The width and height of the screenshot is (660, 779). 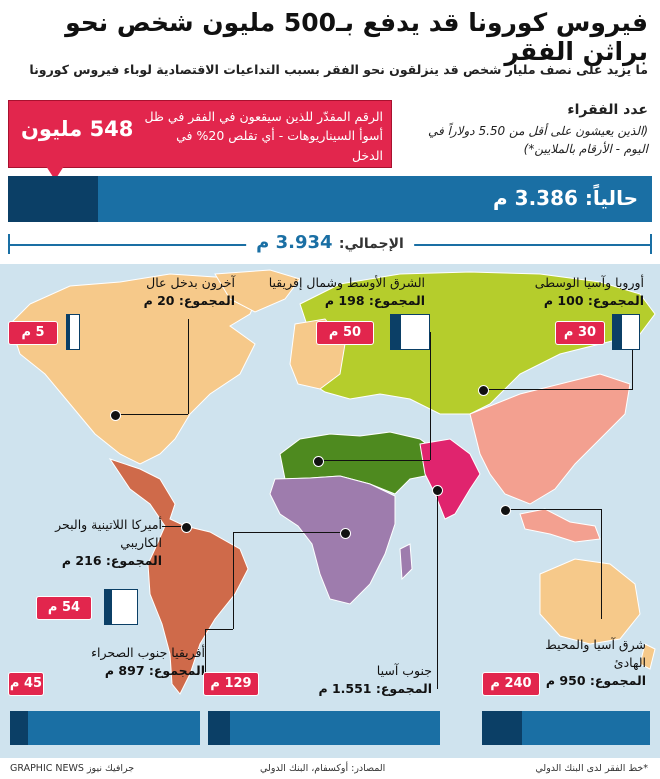 I want to click on new-zealand-shape, so click(x=647, y=656).